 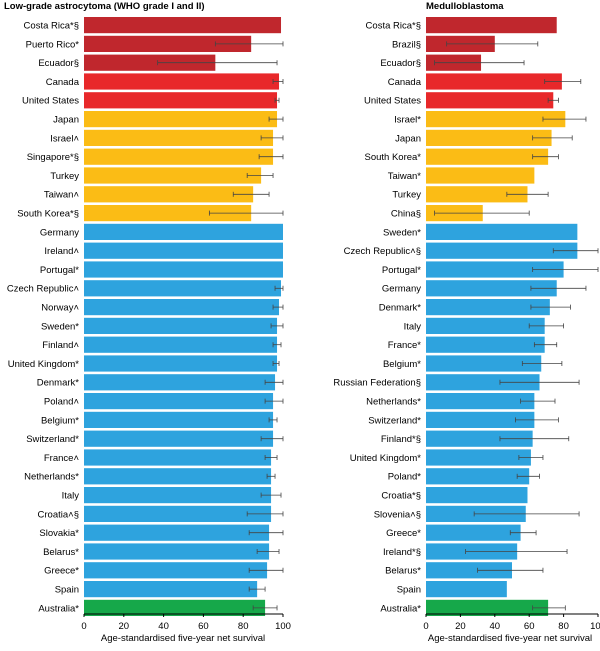 What do you see at coordinates (178, 457) in the screenshot?
I see `bar: France˄: 94` at bounding box center [178, 457].